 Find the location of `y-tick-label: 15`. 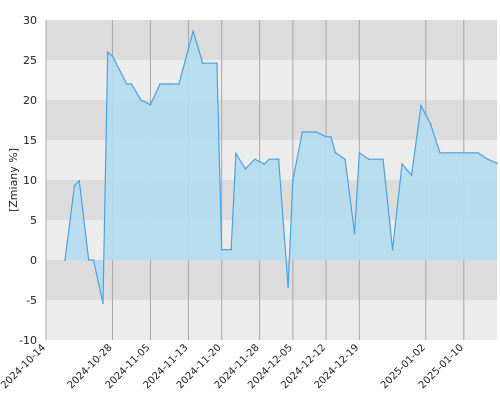

y-tick-label: 15 is located at coordinates (30, 140).